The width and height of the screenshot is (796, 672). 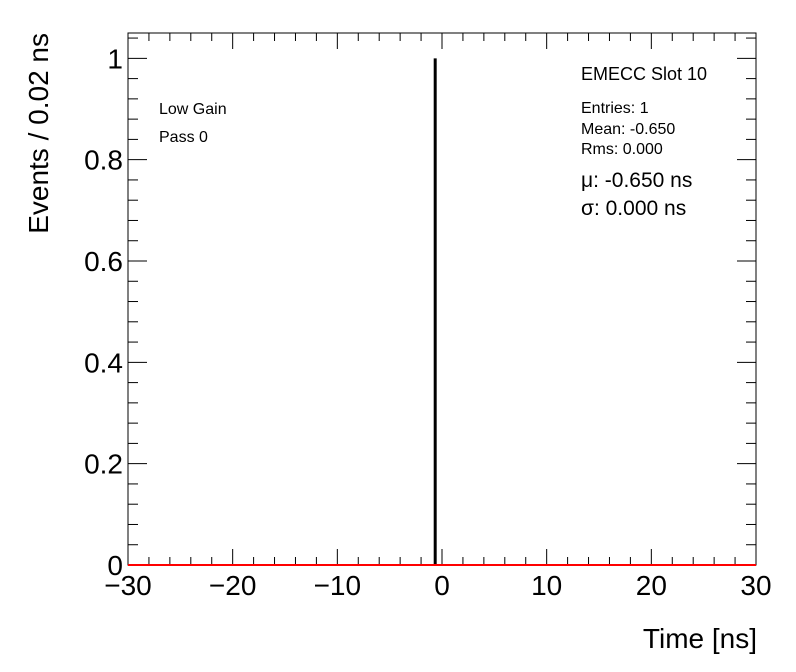 What do you see at coordinates (233, 585) in the screenshot?
I see `x-tick-label: −20` at bounding box center [233, 585].